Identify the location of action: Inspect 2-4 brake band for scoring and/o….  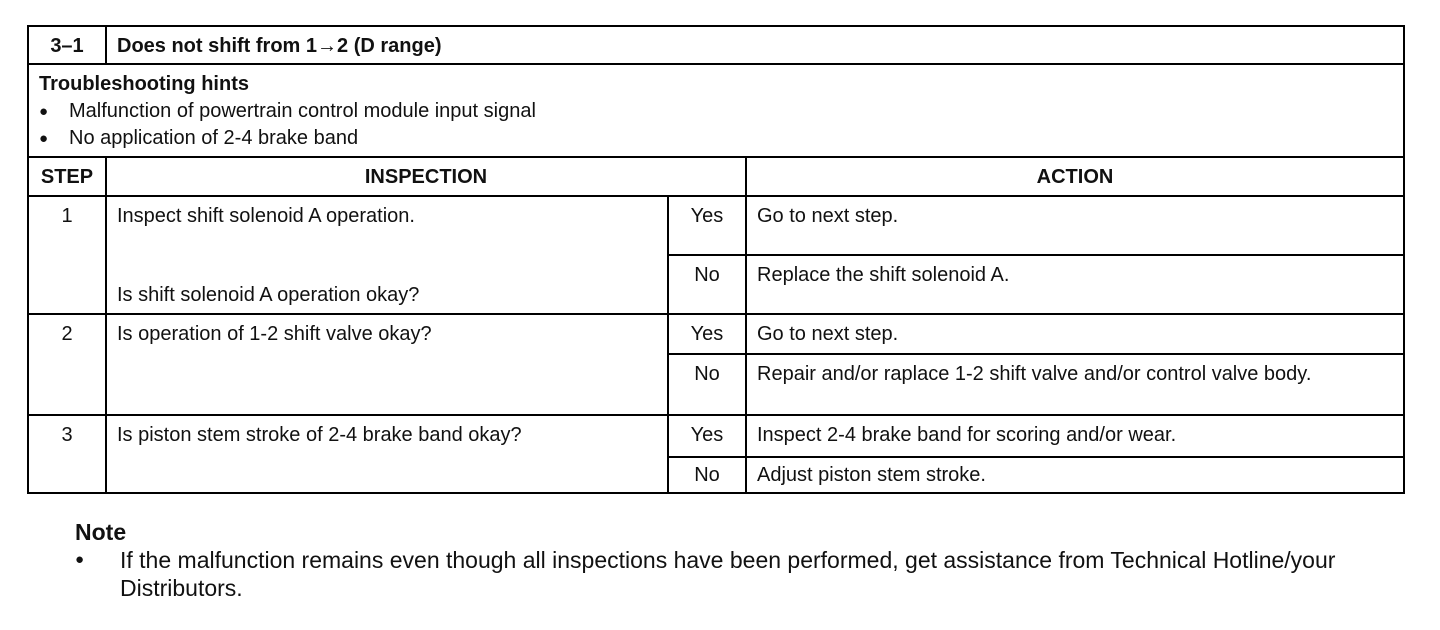
(1075, 436).